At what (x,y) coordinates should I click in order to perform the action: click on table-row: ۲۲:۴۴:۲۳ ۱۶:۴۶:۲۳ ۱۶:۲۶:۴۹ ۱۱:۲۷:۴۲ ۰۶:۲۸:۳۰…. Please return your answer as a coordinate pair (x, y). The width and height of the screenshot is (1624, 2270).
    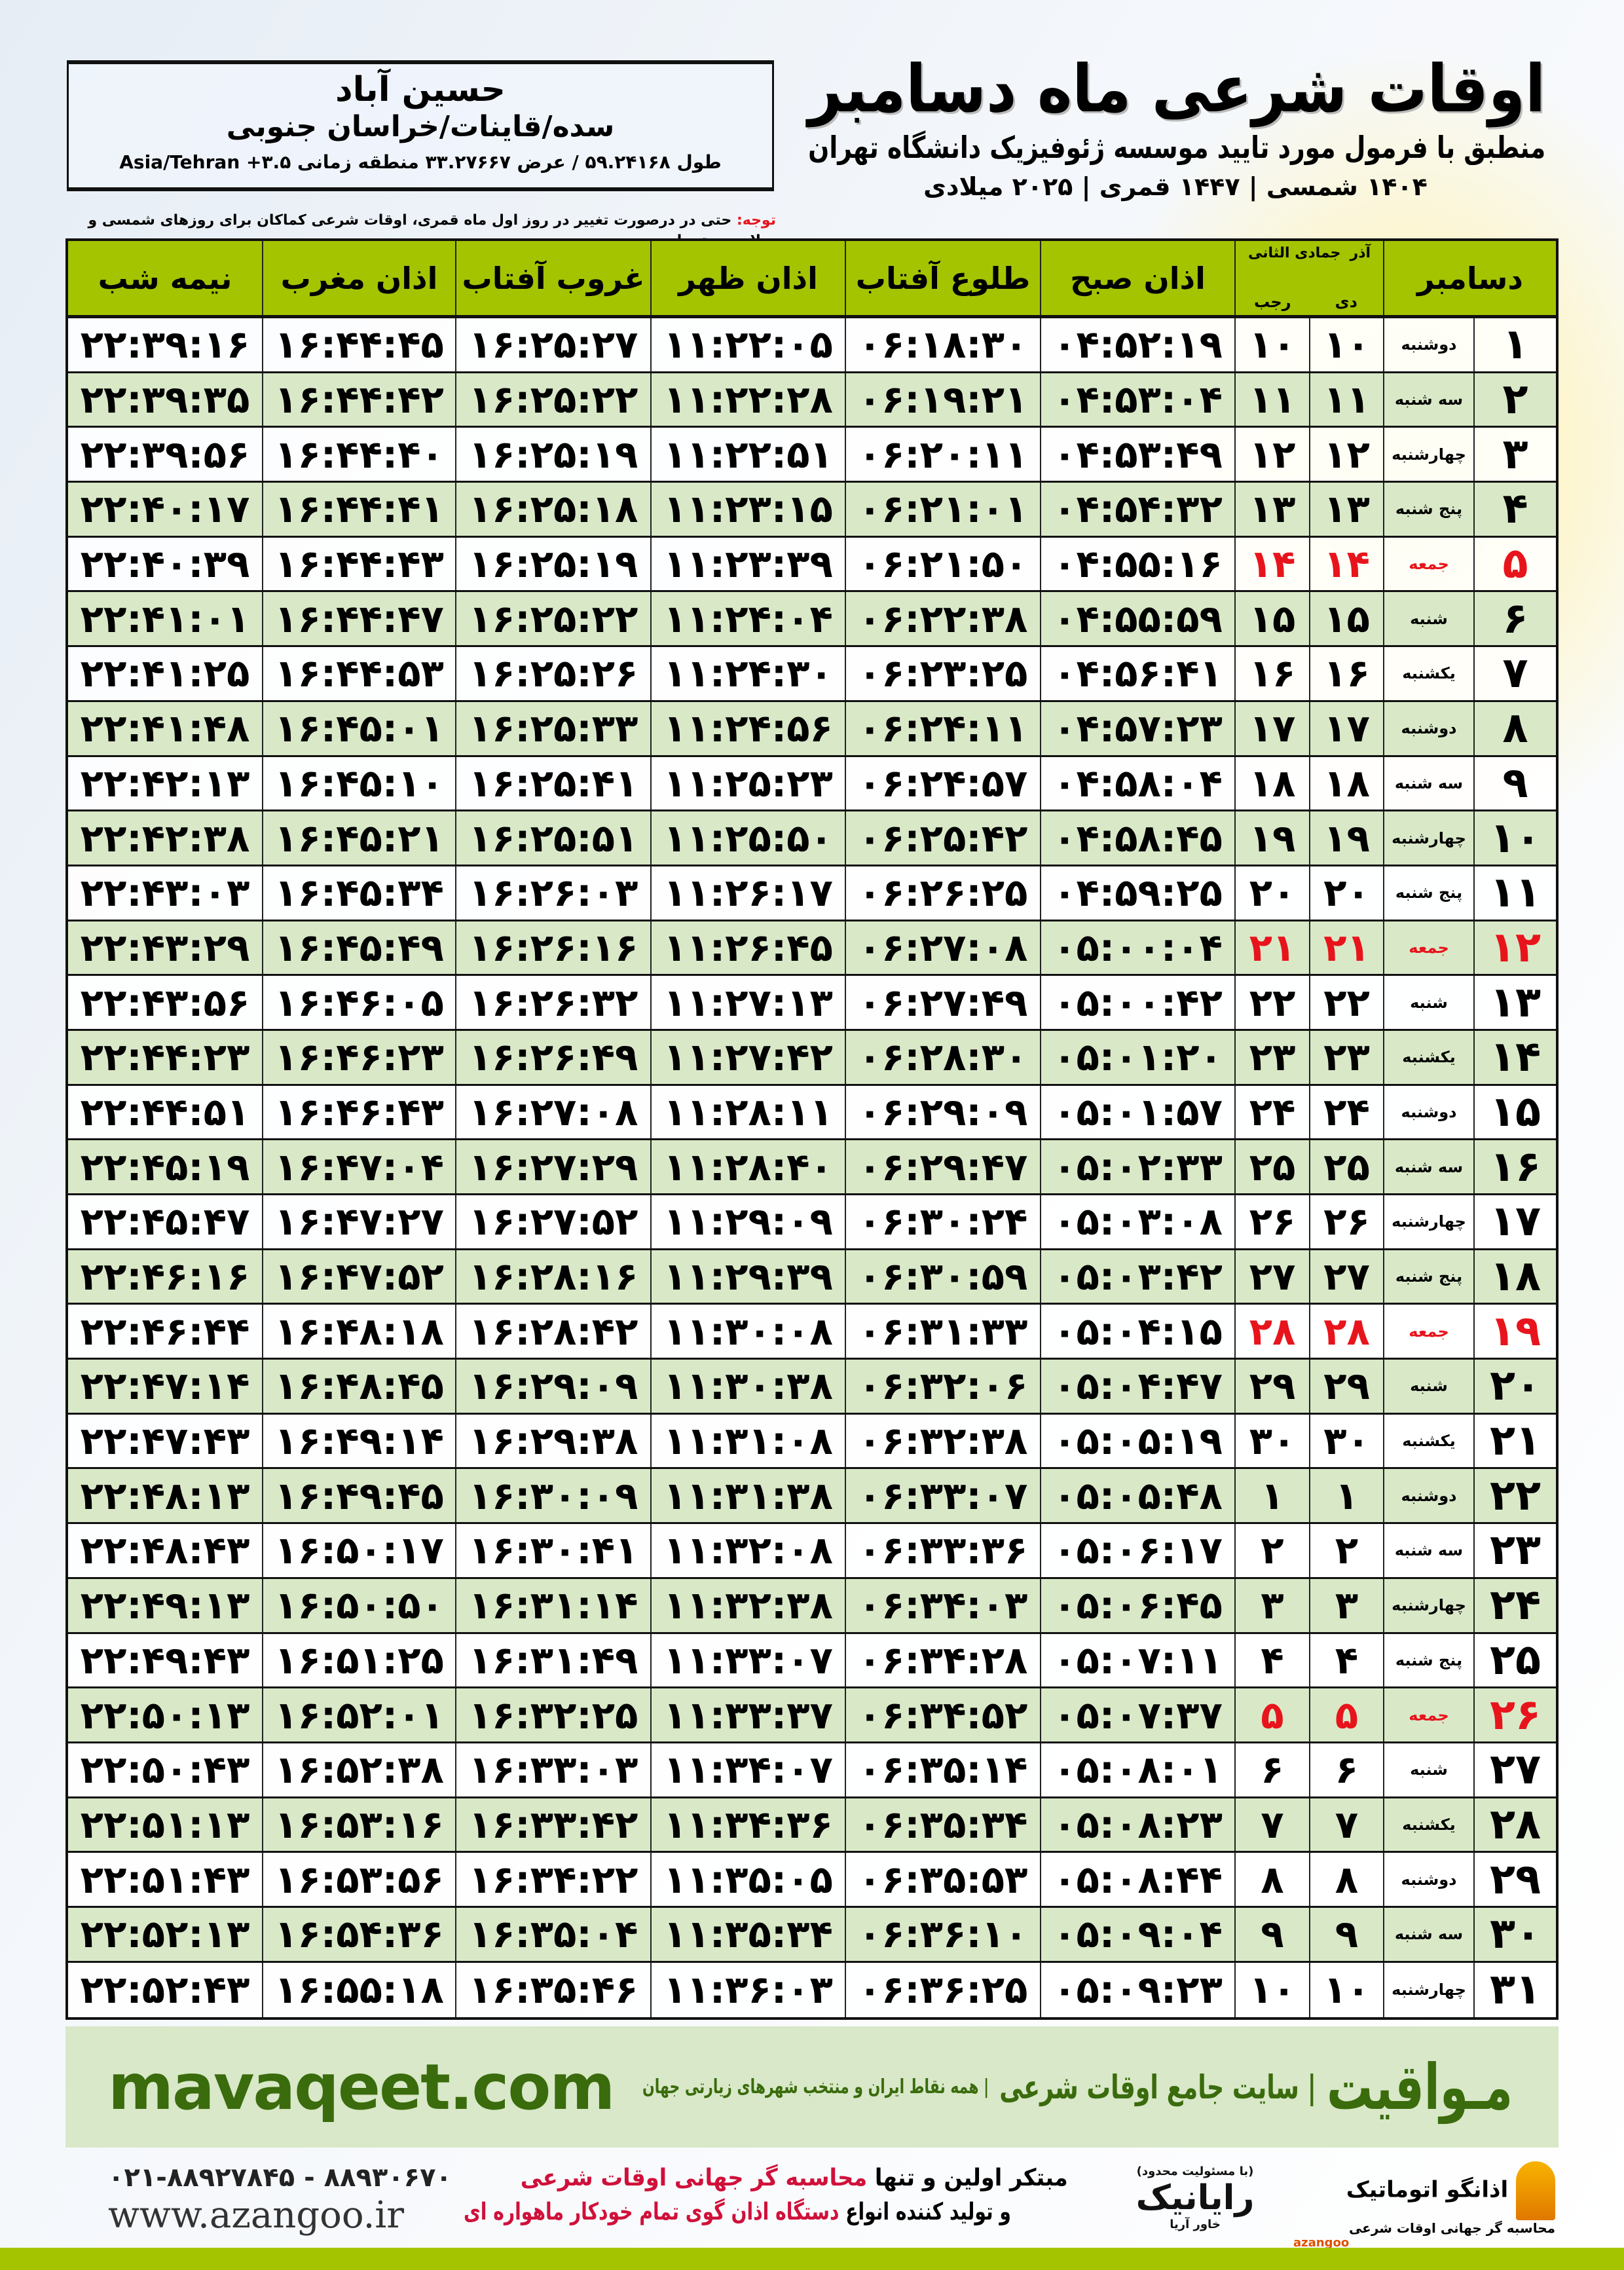
    Looking at the image, I should click on (812, 1058).